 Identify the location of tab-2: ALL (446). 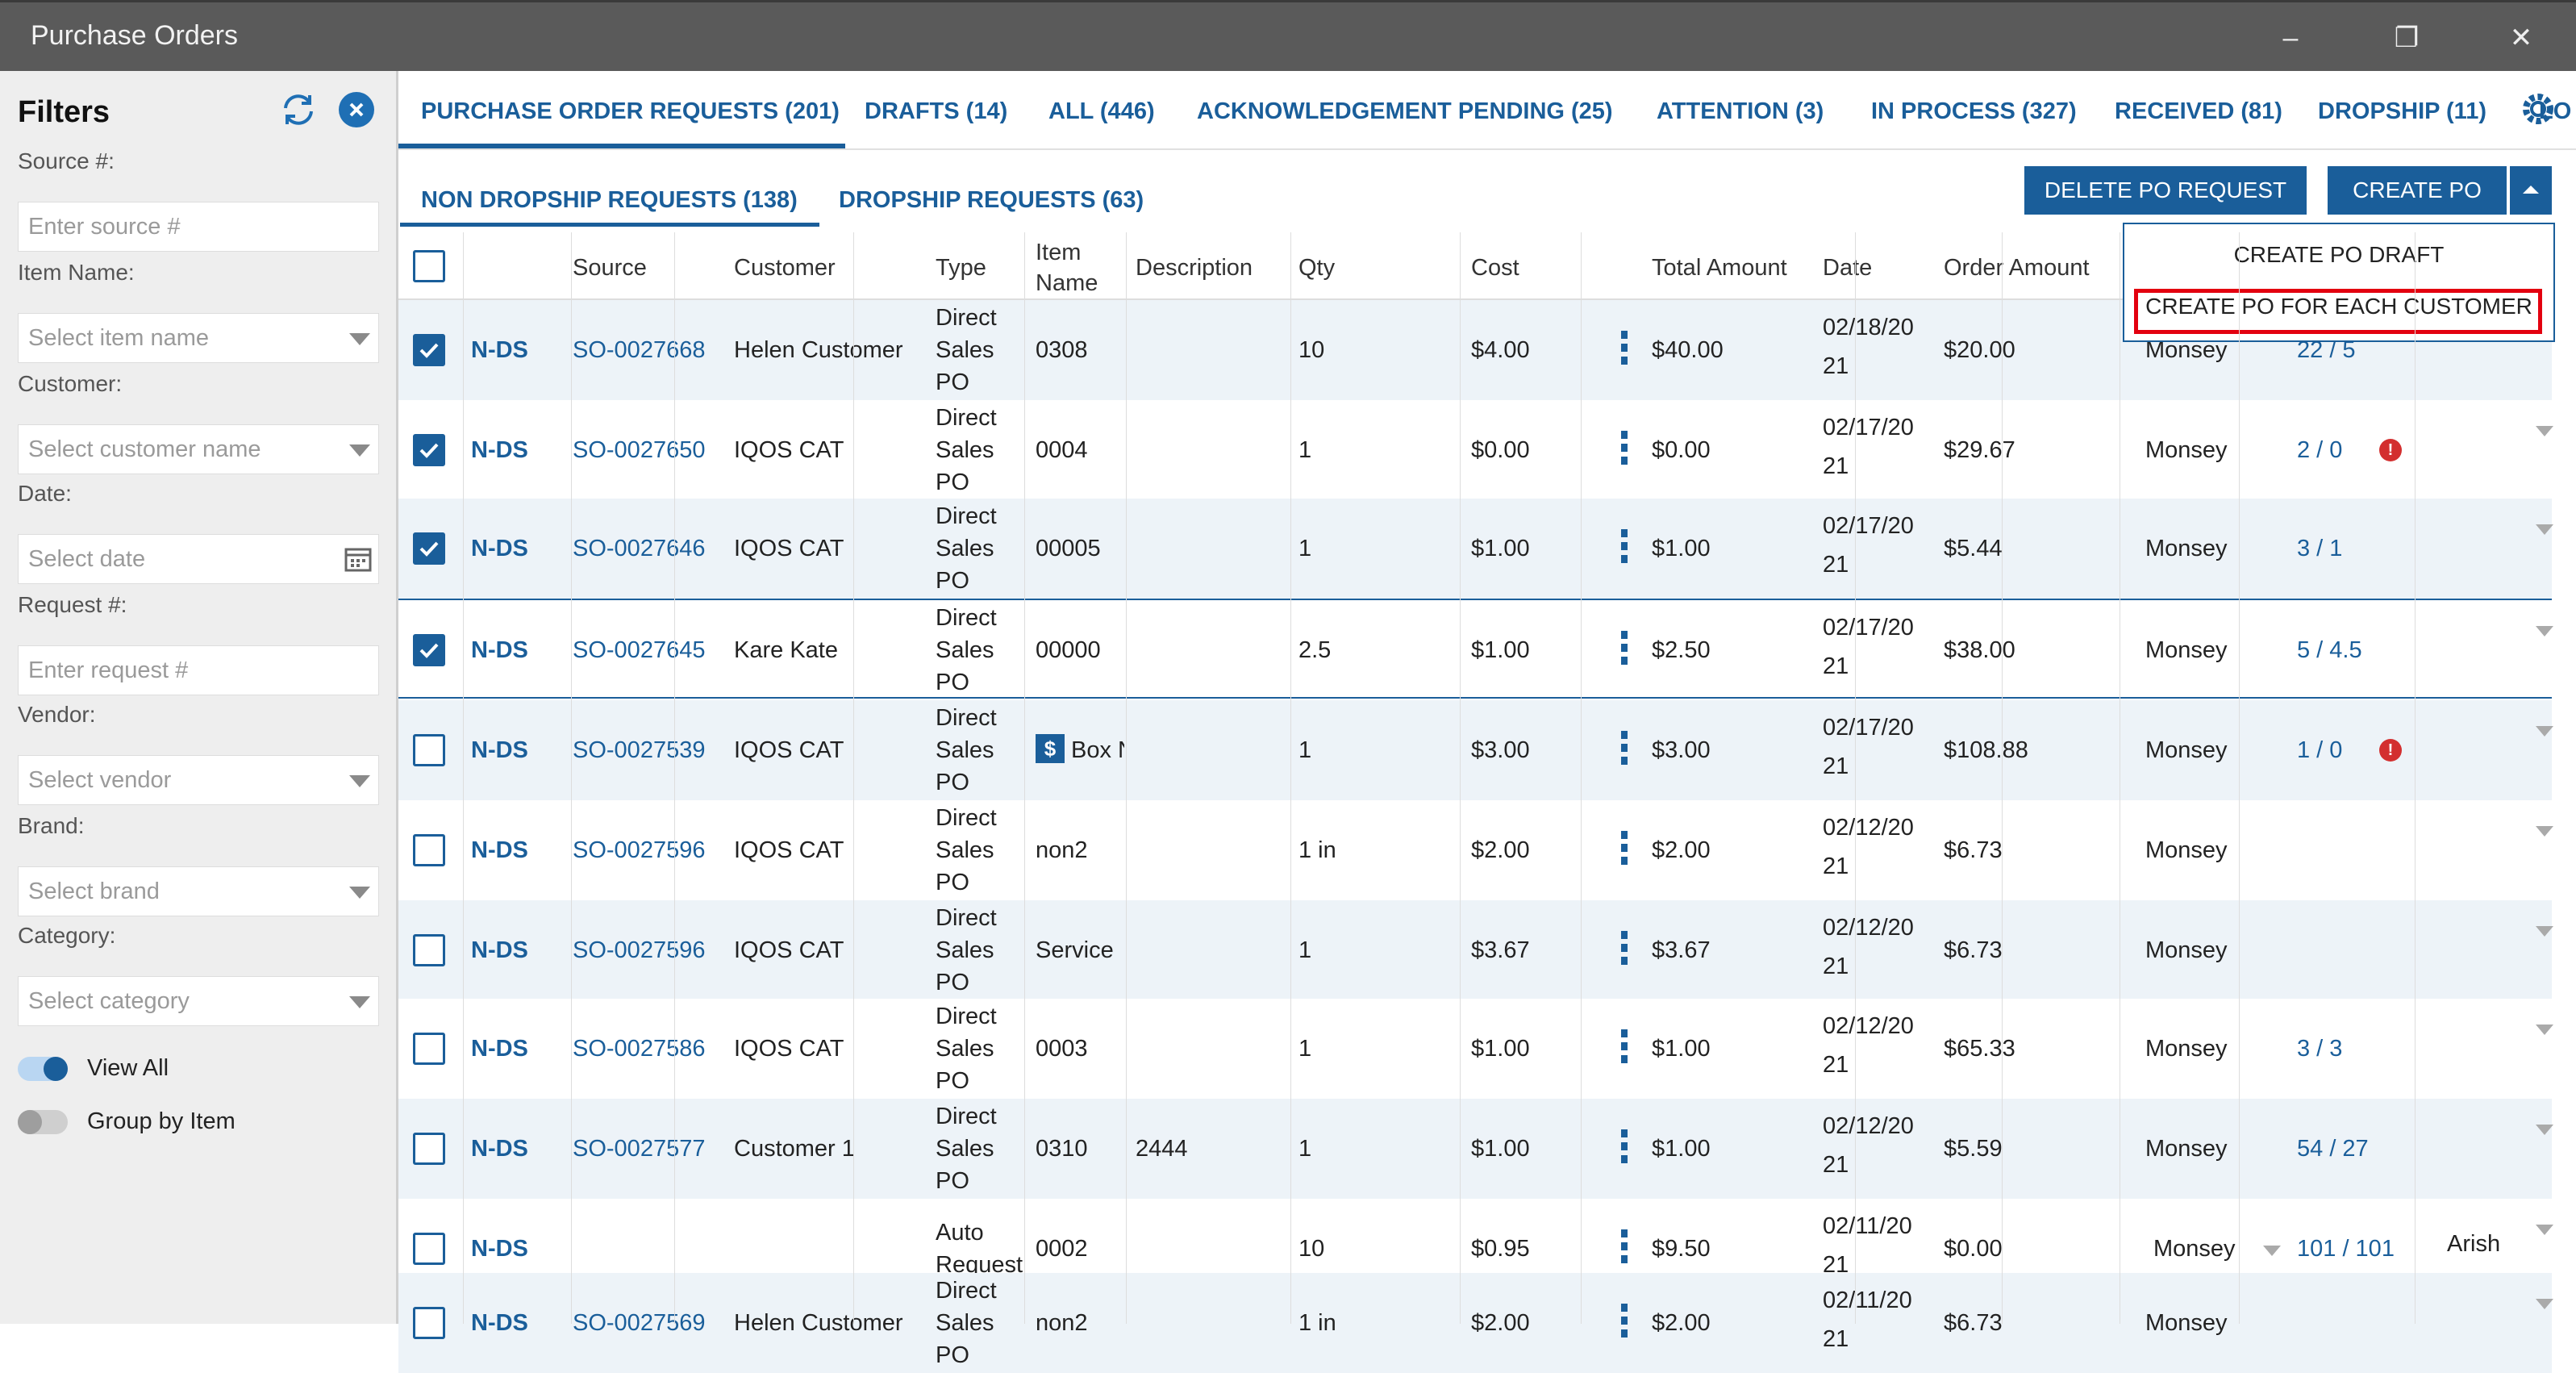
(1101, 111).